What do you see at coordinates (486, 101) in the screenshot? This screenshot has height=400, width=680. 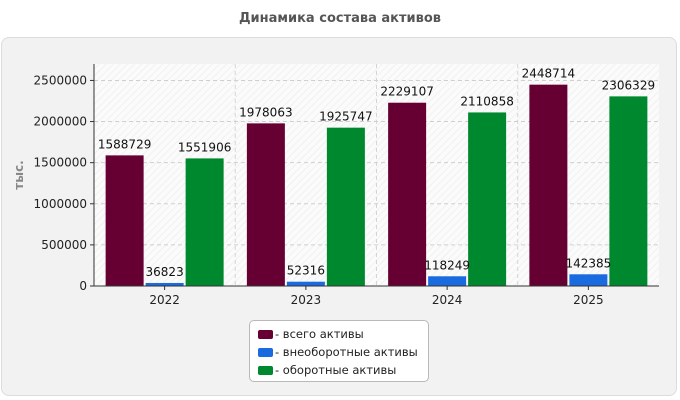 I see `bar-value-label: 2110858` at bounding box center [486, 101].